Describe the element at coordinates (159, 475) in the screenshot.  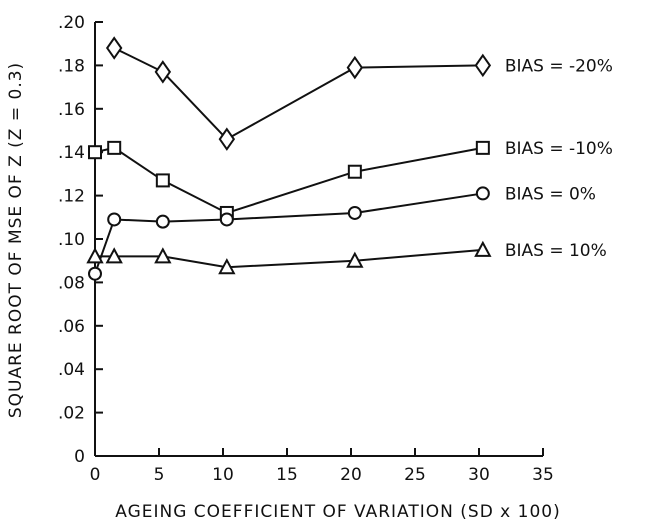
I see `x-tick-label: 5` at that location.